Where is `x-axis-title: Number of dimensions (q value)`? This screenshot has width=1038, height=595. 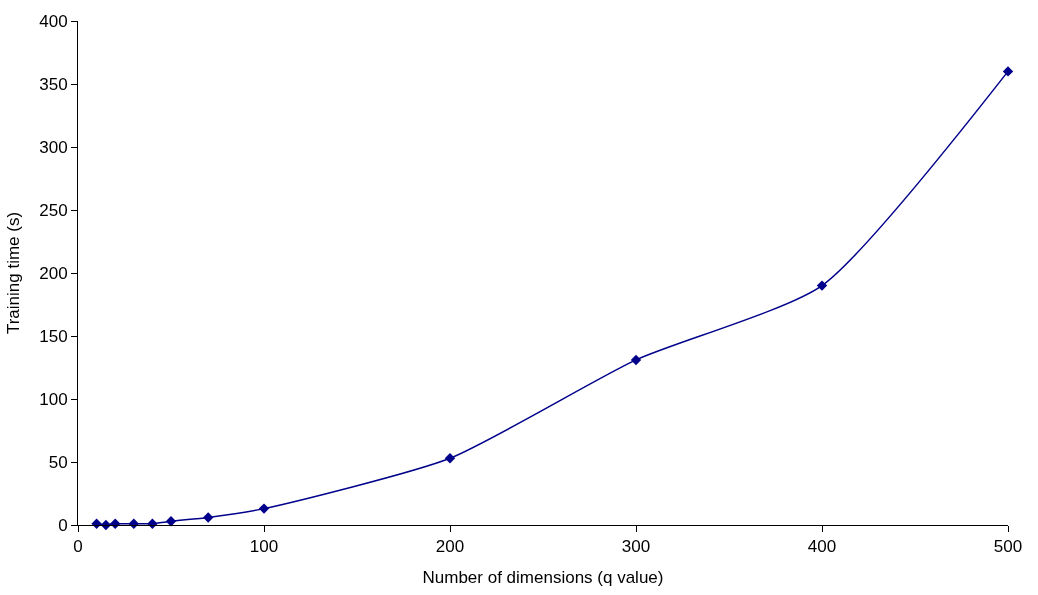
x-axis-title: Number of dimensions (q value) is located at coordinates (543, 577).